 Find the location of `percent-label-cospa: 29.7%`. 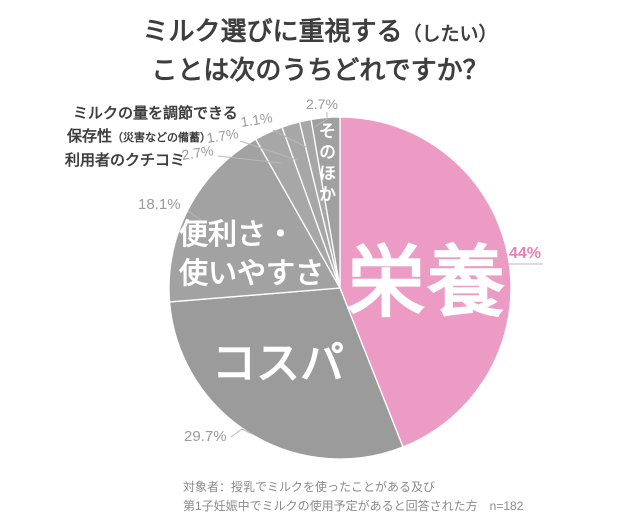

percent-label-cospa: 29.7% is located at coordinates (205, 436).